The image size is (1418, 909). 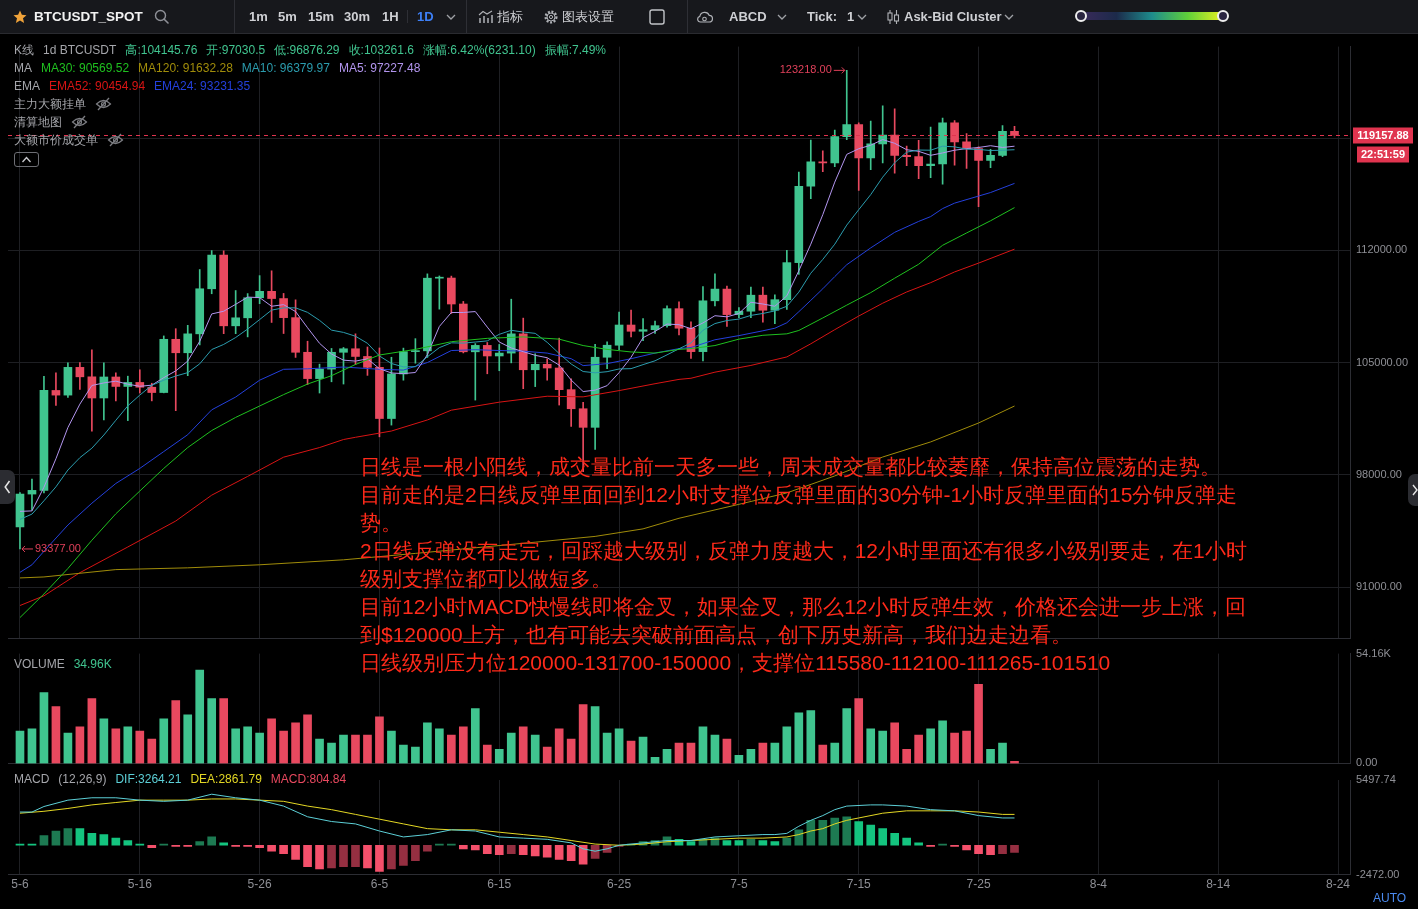 What do you see at coordinates (56, 140) in the screenshot?
I see `annotation: 大额市价成交单` at bounding box center [56, 140].